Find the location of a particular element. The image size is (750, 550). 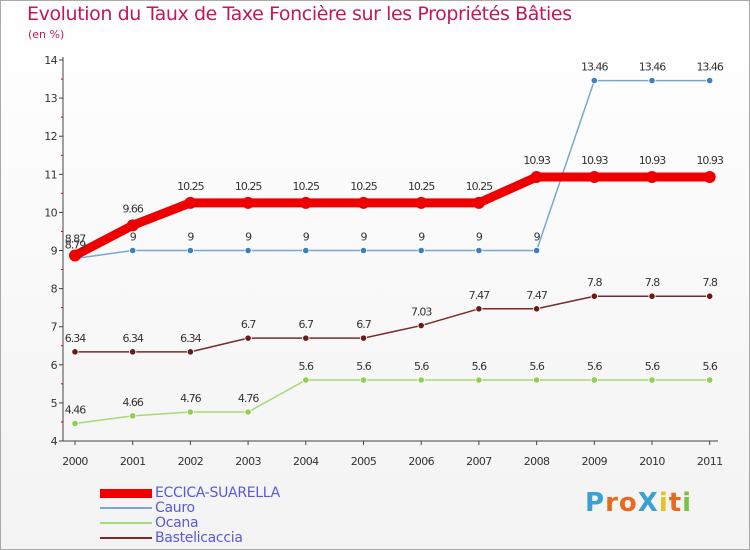

proxiti-logo: ProXiti is located at coordinates (638, 503).